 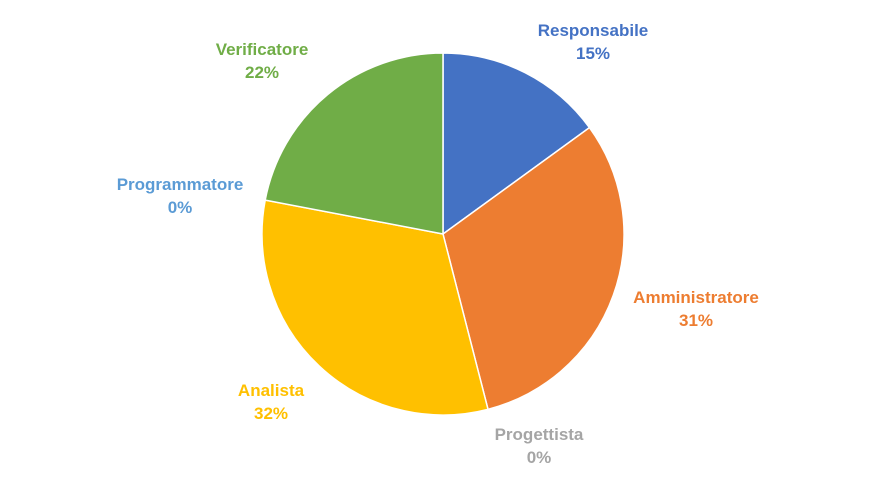 I want to click on data-label-amministratore: Amministratore 31%, so click(x=696, y=309).